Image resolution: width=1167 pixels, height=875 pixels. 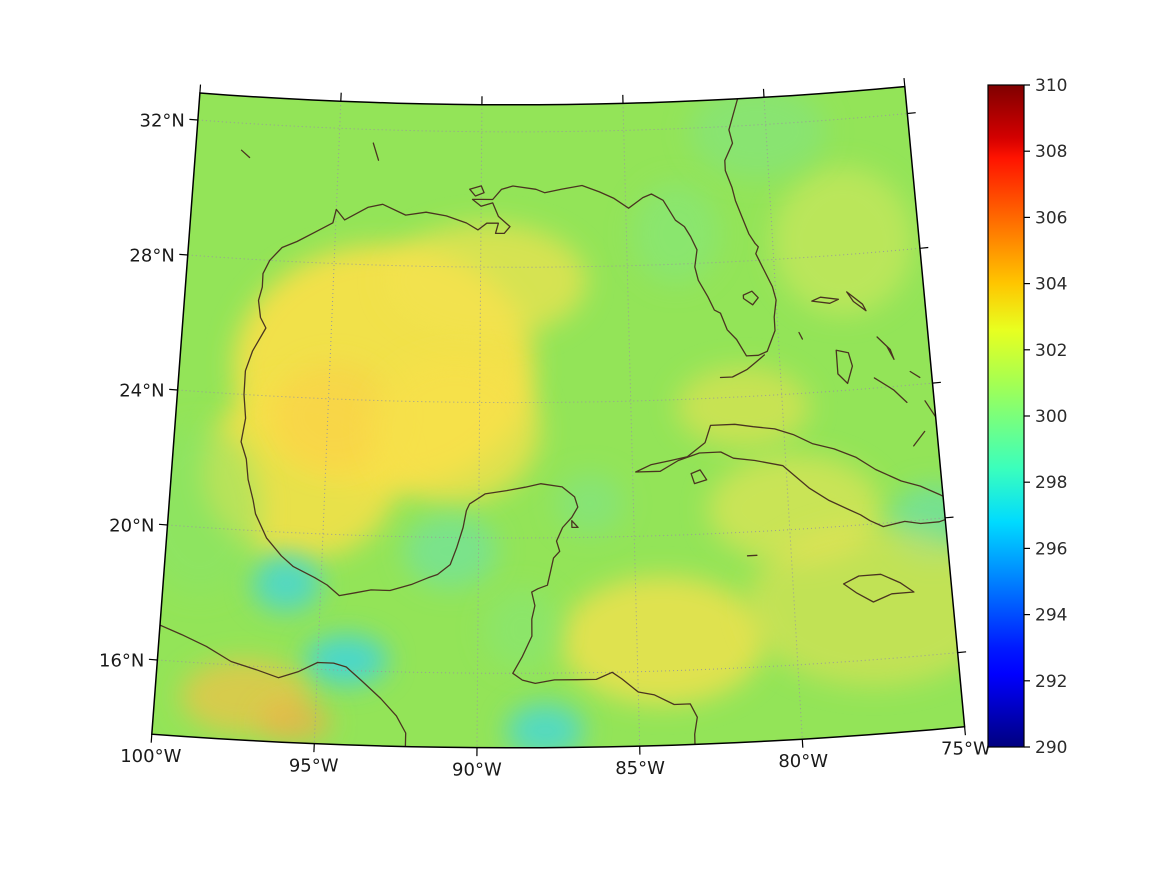 I want to click on x-axis-tick-label: 95°W, so click(x=314, y=766).